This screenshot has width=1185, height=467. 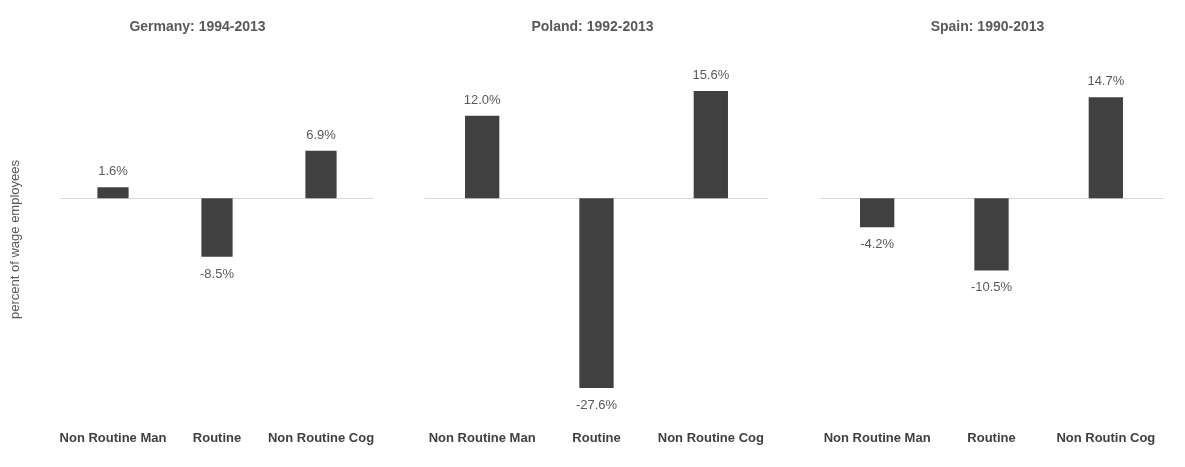 What do you see at coordinates (987, 26) in the screenshot?
I see `chart-title: Spain: 1990-2013` at bounding box center [987, 26].